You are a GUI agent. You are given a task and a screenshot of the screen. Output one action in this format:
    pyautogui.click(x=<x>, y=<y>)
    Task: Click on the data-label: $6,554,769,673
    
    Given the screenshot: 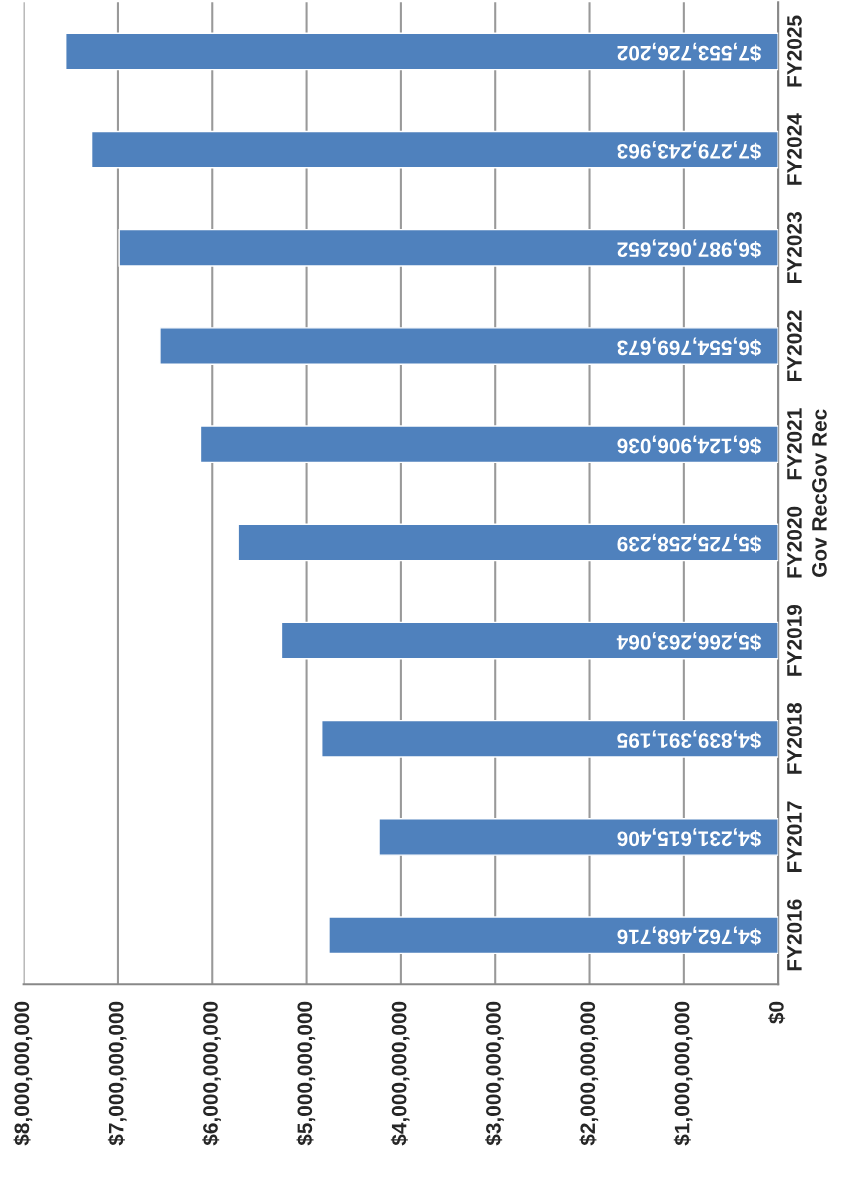 What is the action you would take?
    pyautogui.click(x=689, y=347)
    